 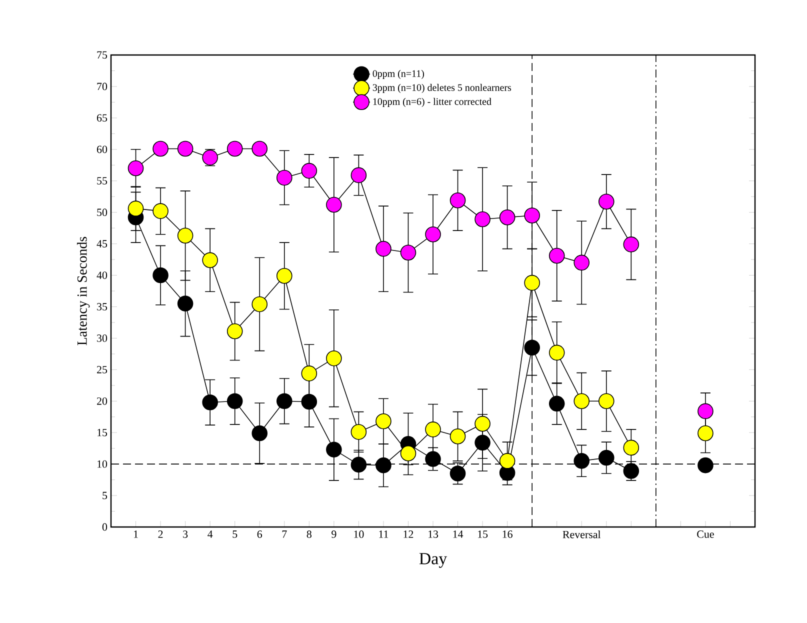 What do you see at coordinates (102, 464) in the screenshot?
I see `y-tick-label: 10` at bounding box center [102, 464].